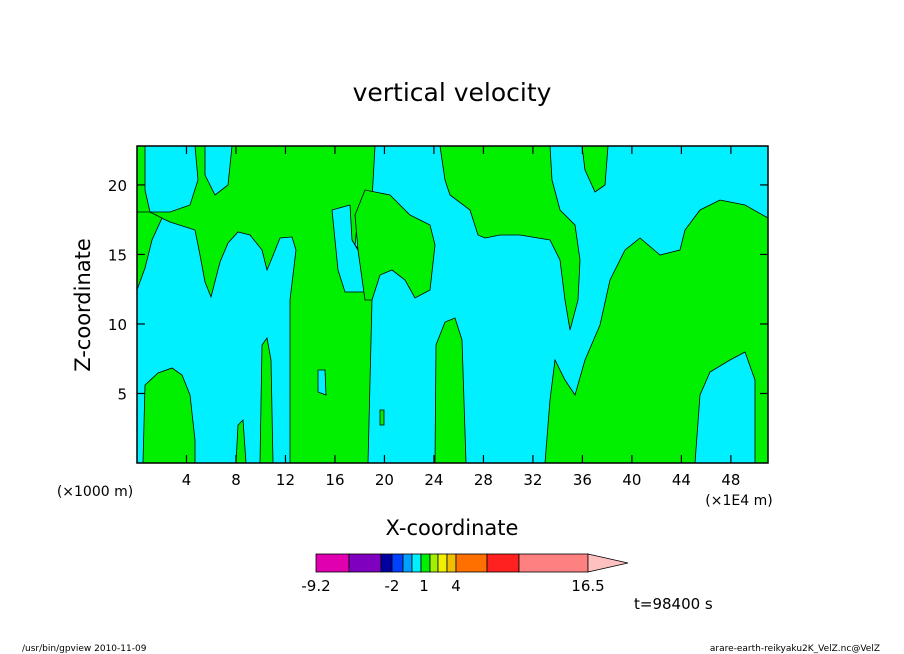  What do you see at coordinates (117, 255) in the screenshot?
I see `y-tick-label: 15` at bounding box center [117, 255].